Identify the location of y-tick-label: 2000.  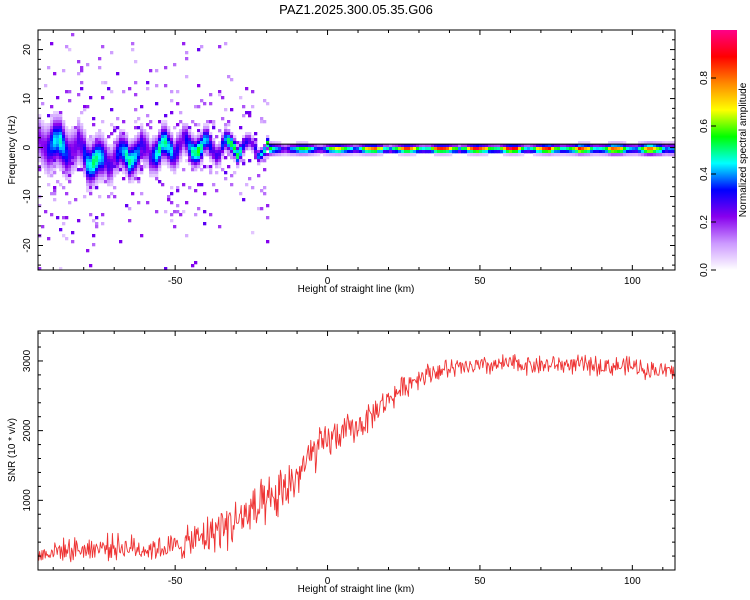
(27, 430).